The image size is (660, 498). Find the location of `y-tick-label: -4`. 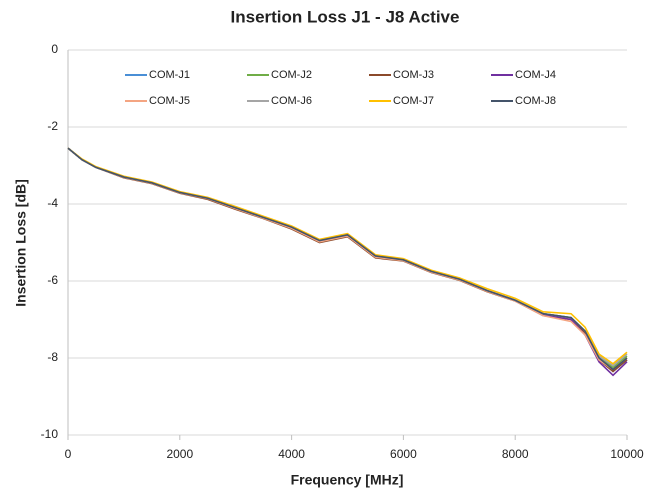

y-tick-label: -4 is located at coordinates (52, 203).